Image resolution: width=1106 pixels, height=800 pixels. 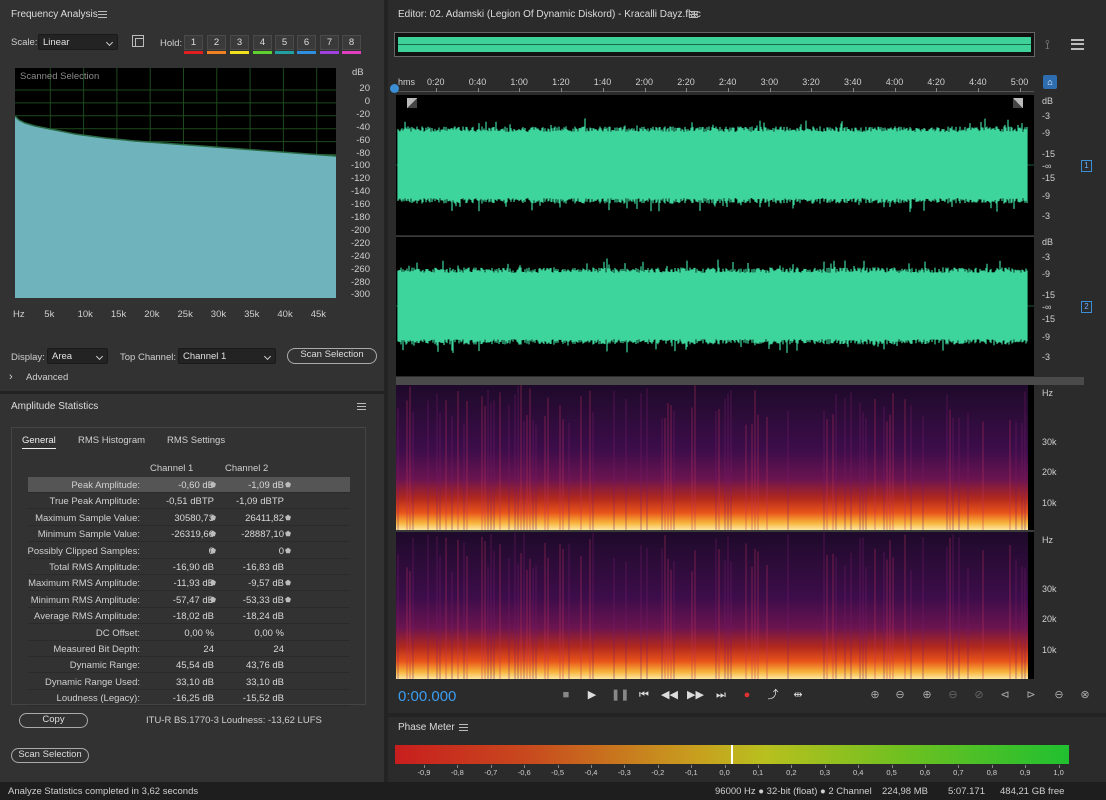 I want to click on zoom-out-amplitude-icon: ⊖, so click(x=900, y=695).